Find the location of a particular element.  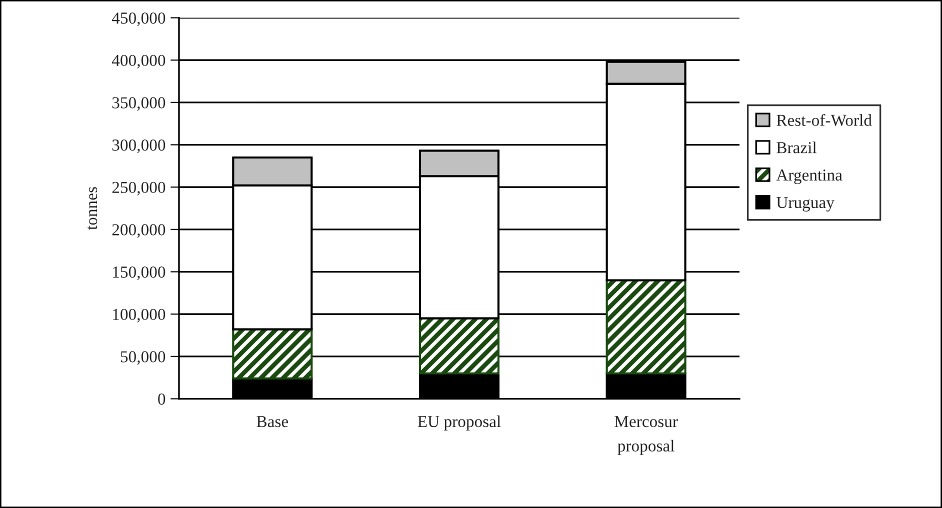

y-tick-label: 450,000 is located at coordinates (139, 19).